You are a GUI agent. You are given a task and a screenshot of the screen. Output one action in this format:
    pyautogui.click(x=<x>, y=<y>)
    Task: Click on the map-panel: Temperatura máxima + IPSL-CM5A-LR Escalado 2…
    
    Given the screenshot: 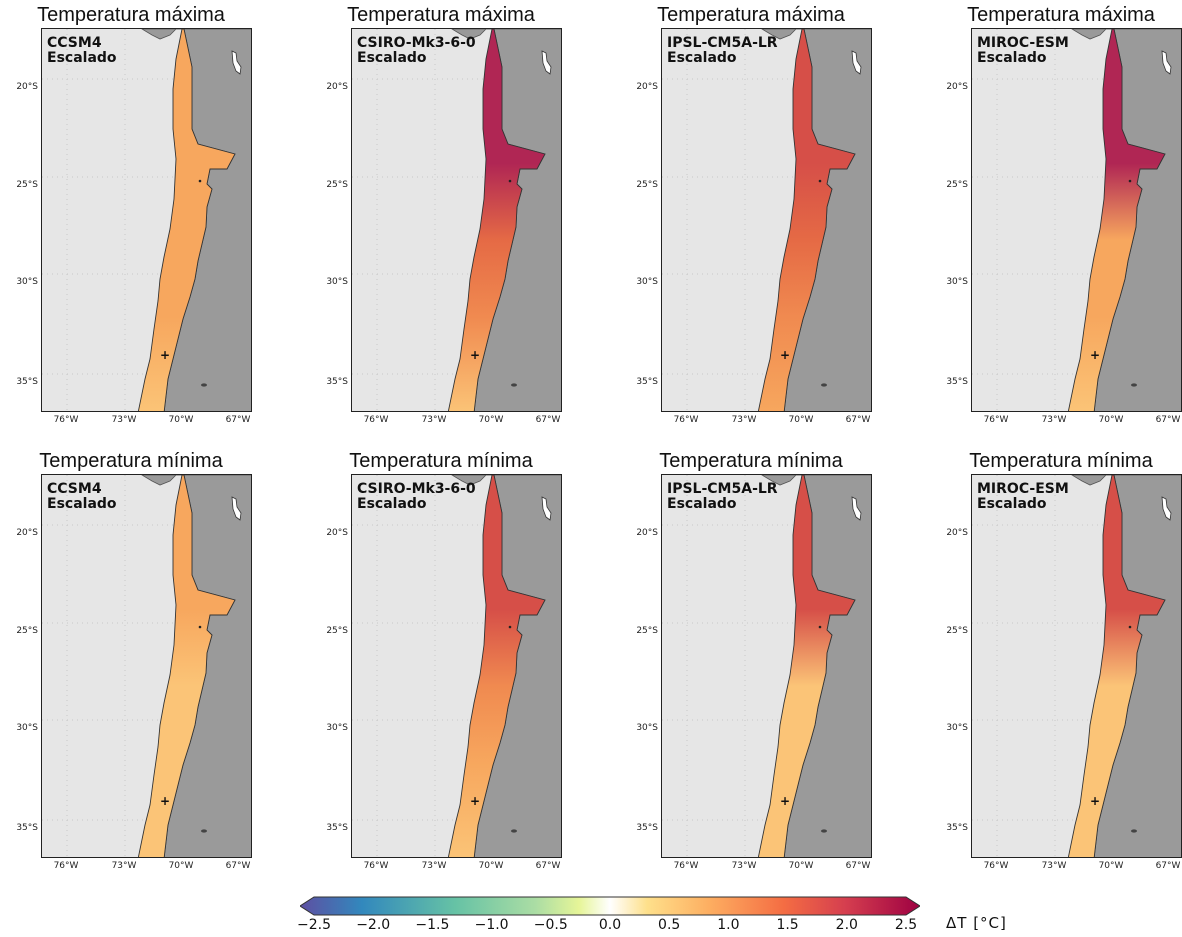 What is the action you would take?
    pyautogui.click(x=755, y=215)
    